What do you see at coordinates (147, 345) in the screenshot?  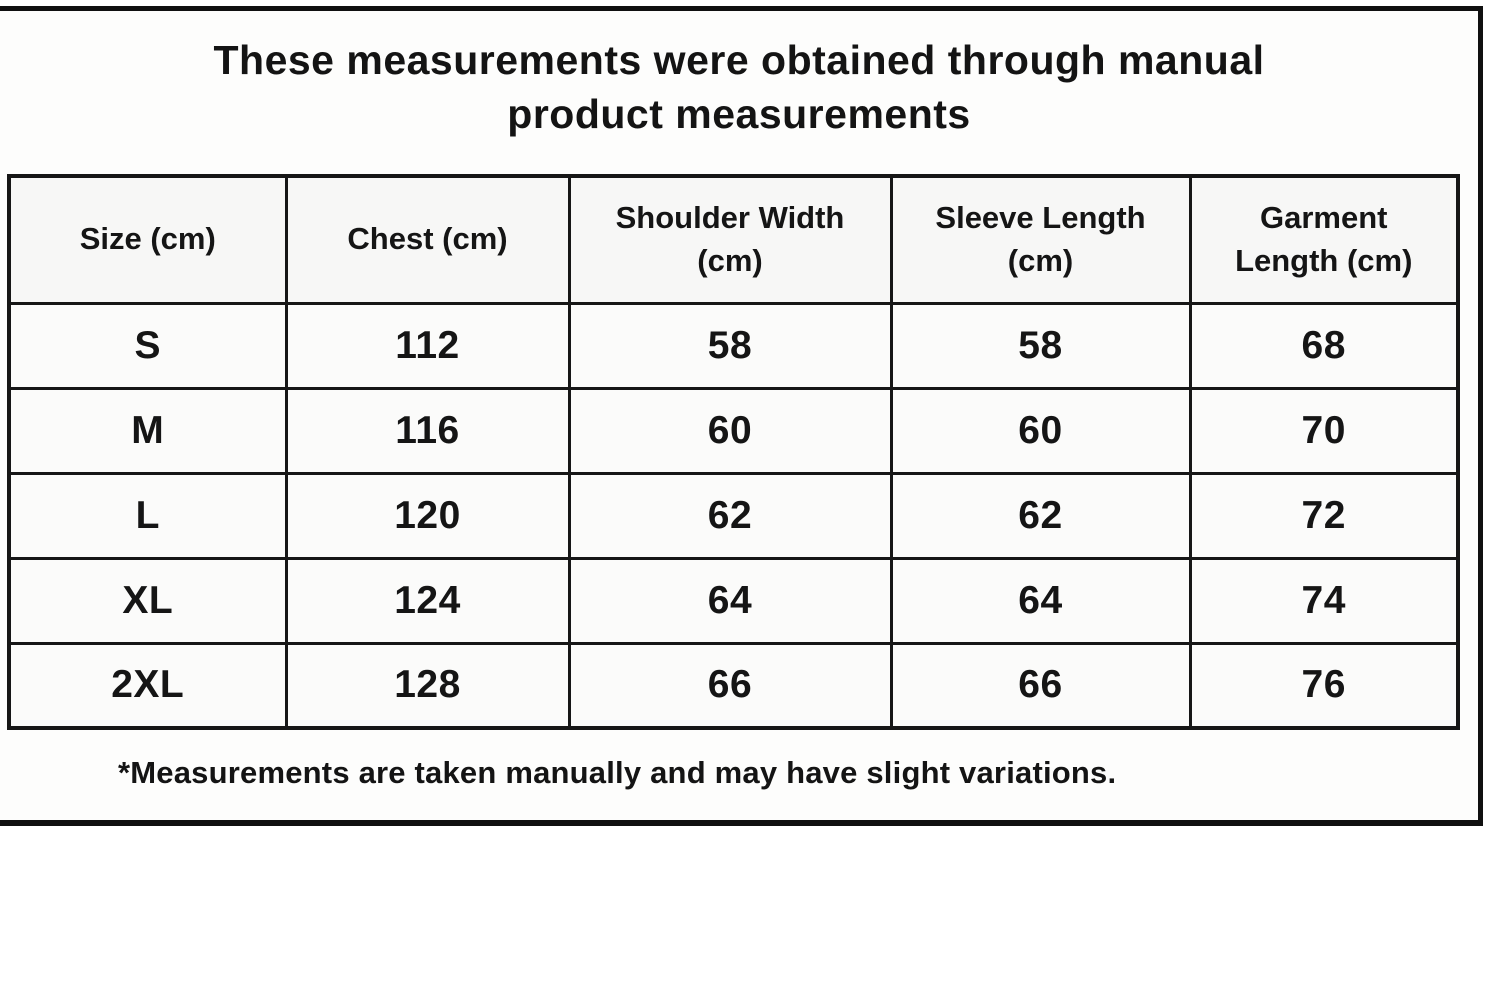 I see `cell-size: S` at bounding box center [147, 345].